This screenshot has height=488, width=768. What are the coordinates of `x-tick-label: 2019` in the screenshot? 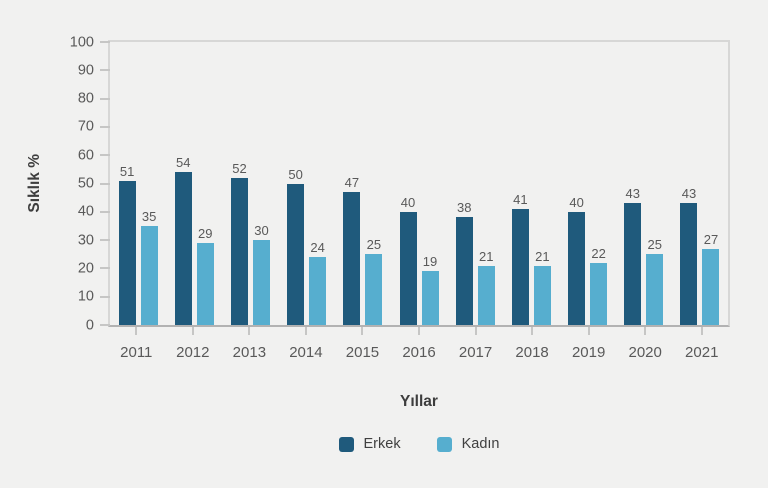 It's located at (588, 352).